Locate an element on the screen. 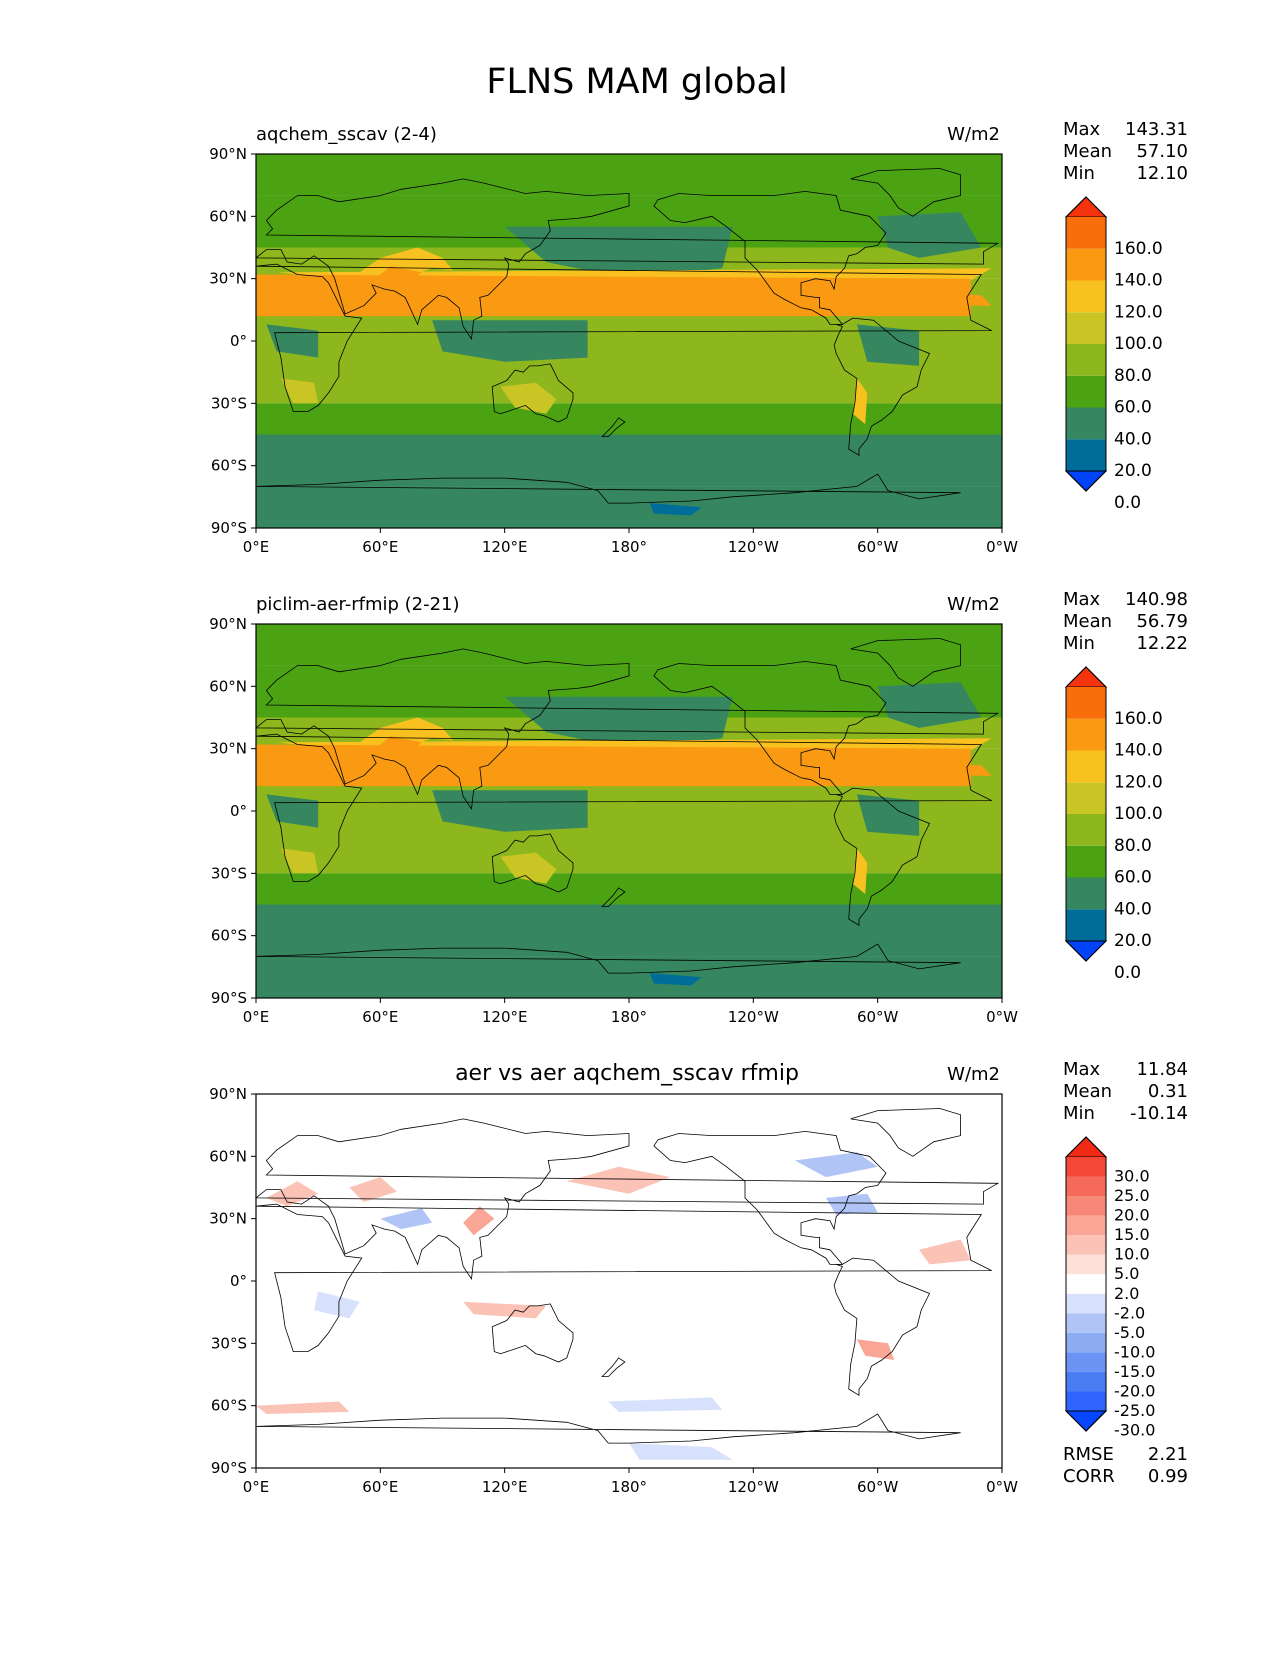 The image size is (1275, 1654). stat-value: 12.10 is located at coordinates (1162, 173).